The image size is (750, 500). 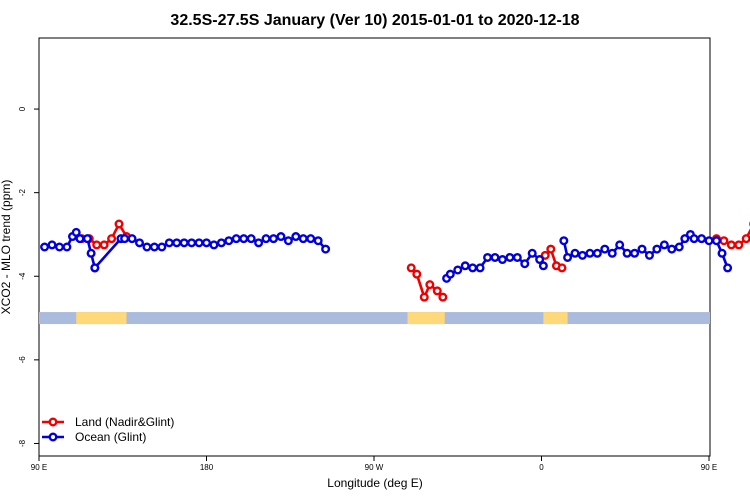 I want to click on legend-swatch-marker, so click(x=53, y=437).